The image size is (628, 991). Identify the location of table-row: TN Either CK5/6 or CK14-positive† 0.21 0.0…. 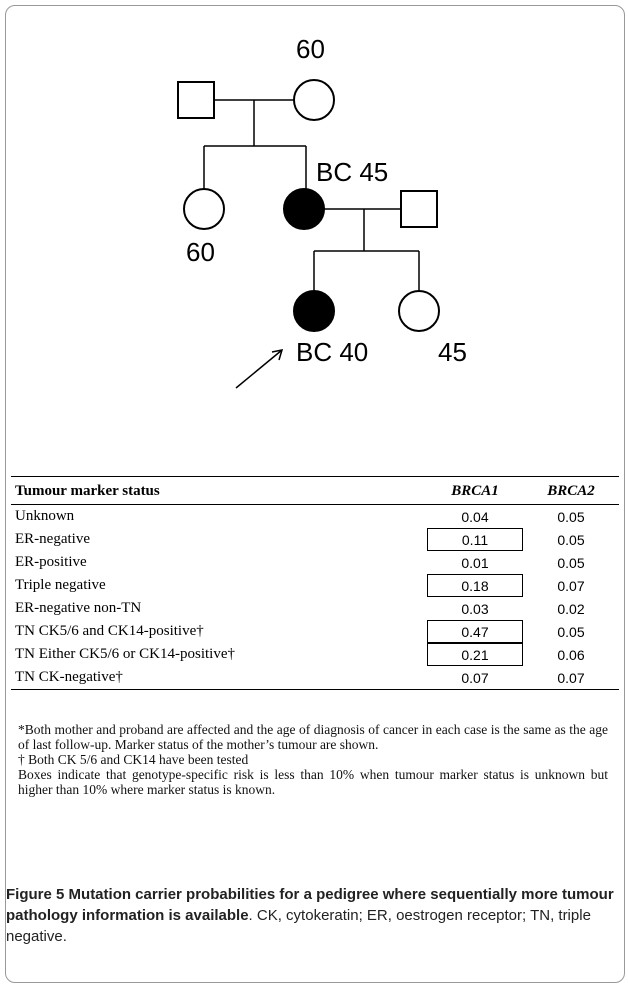
(315, 654).